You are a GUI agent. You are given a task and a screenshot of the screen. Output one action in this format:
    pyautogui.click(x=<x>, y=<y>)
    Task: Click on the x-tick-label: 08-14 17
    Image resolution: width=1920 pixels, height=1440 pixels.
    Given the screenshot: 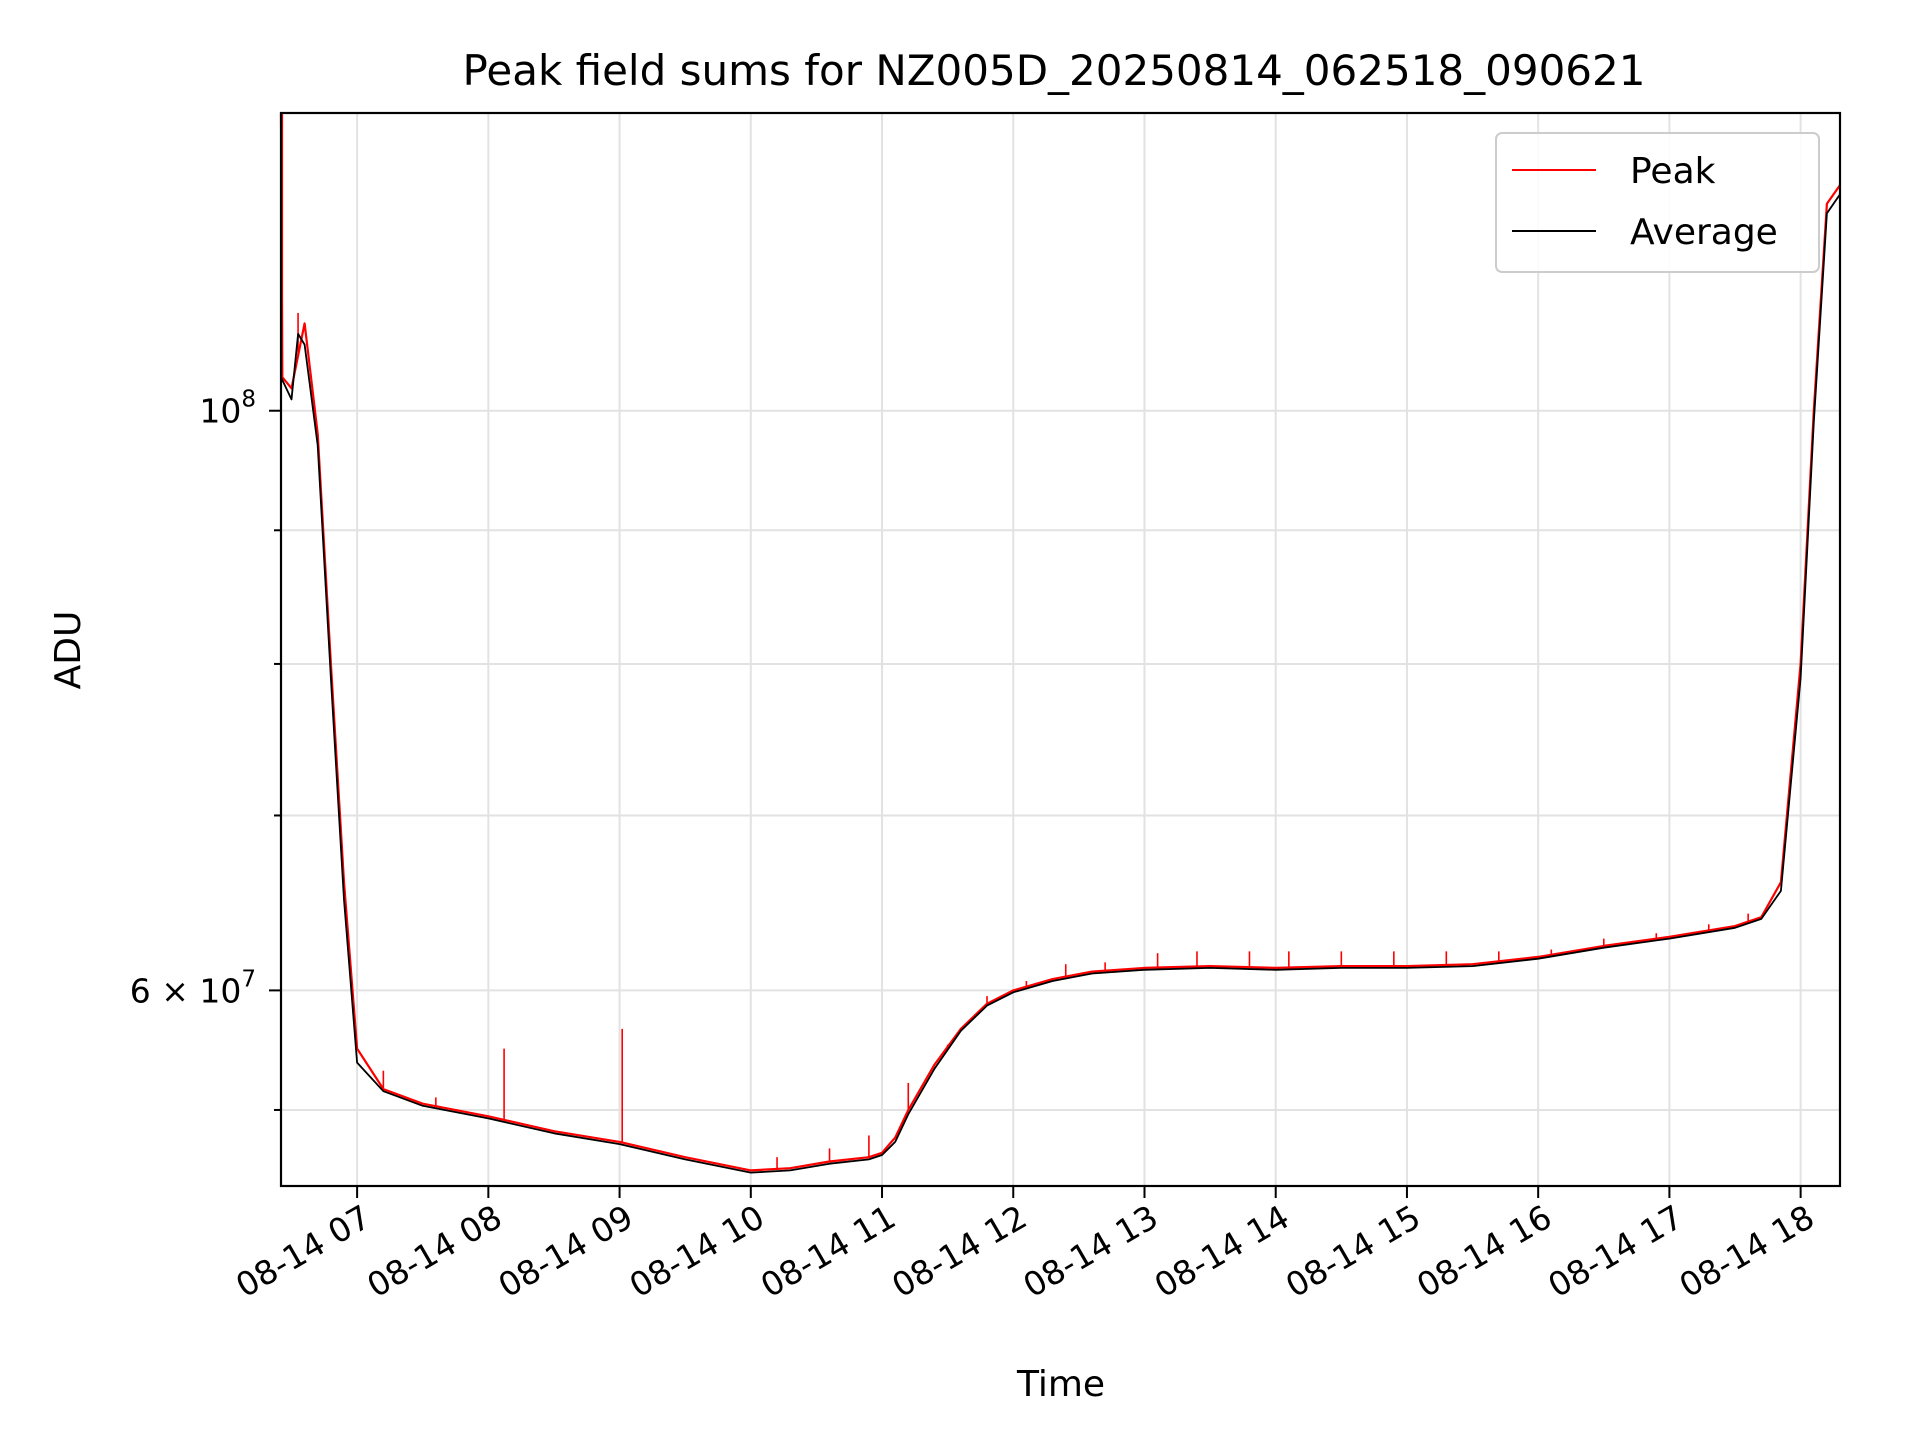 What is the action you would take?
    pyautogui.click(x=1615, y=1251)
    